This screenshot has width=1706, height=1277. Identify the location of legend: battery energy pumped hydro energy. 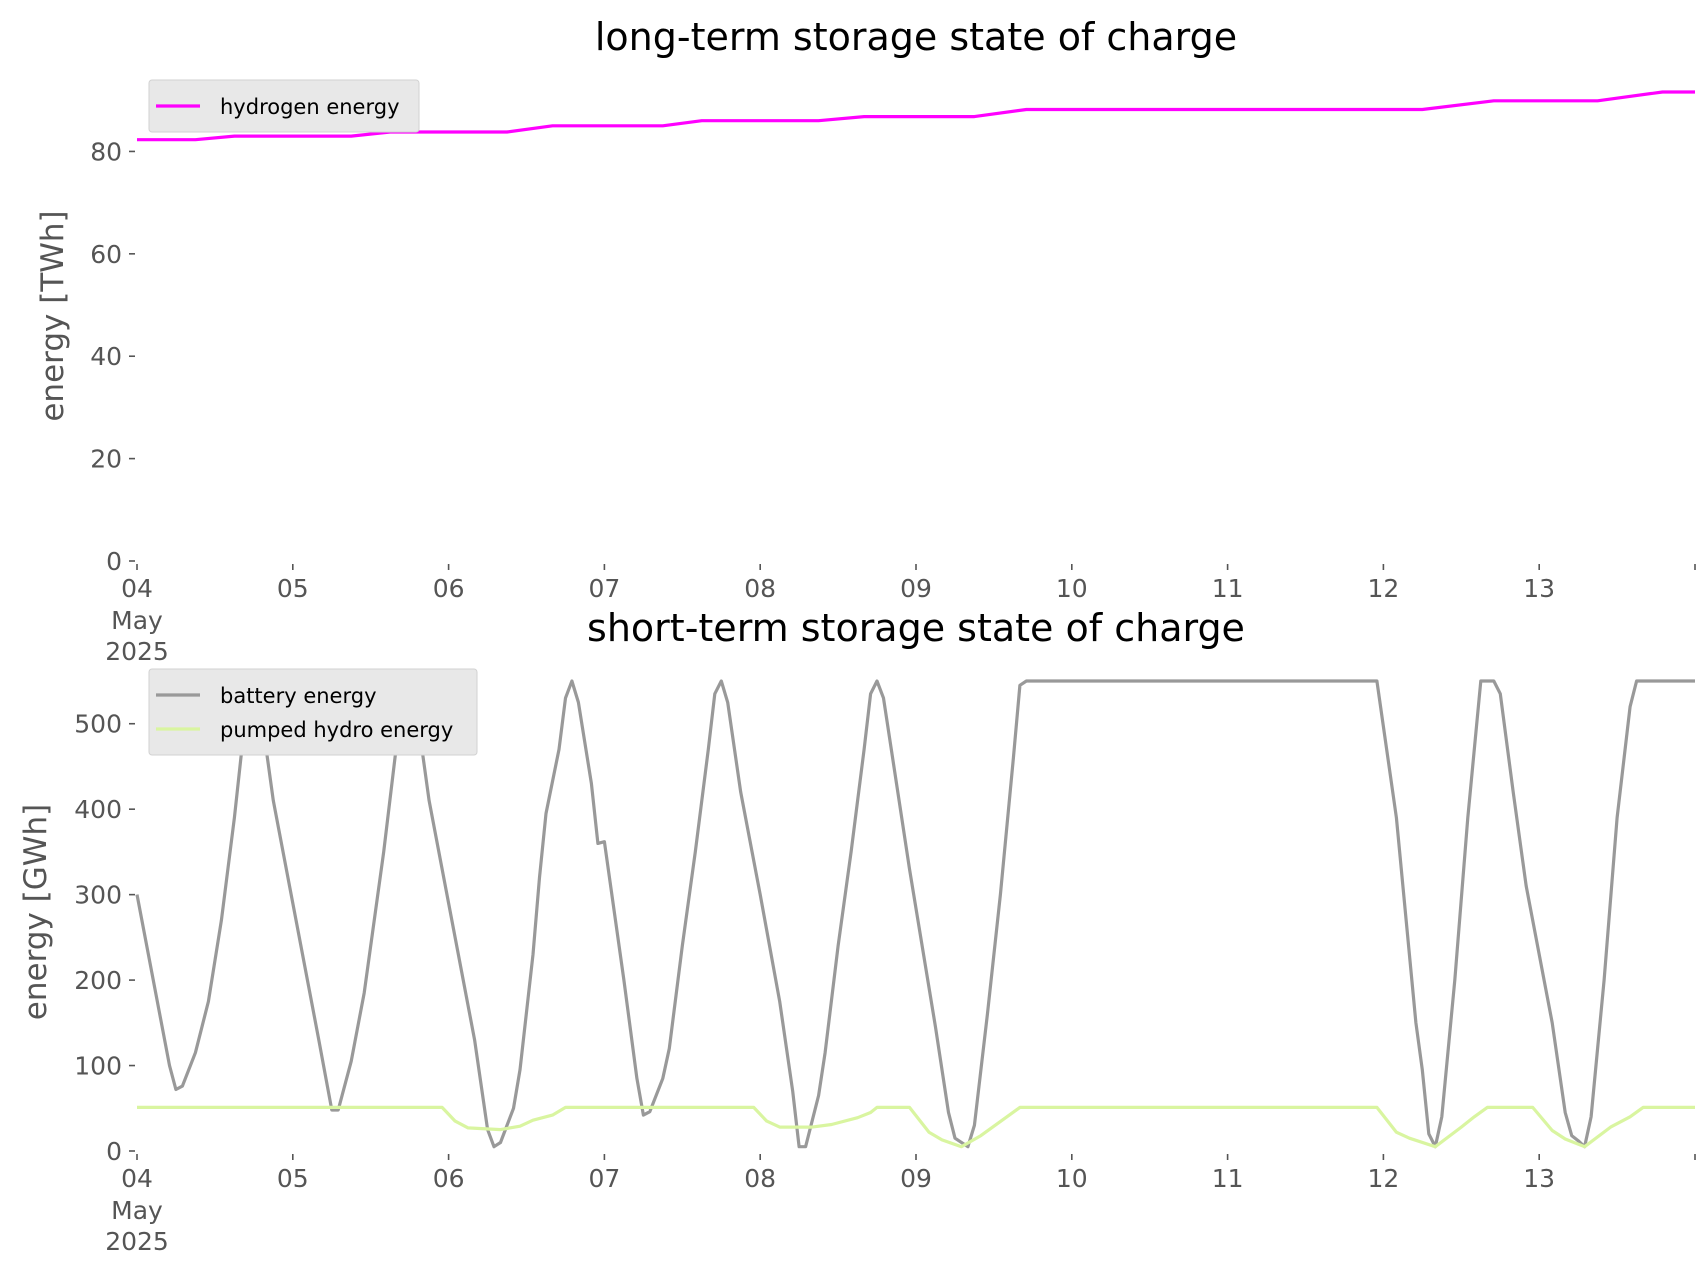
(313, 712).